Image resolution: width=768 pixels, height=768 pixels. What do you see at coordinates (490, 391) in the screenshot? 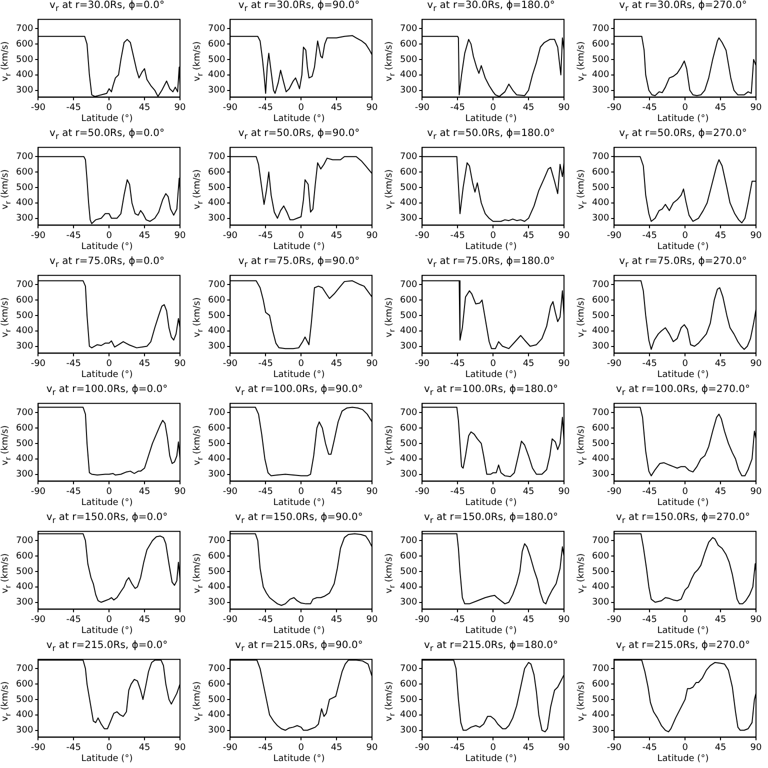
I see `chart-title: v$_{r}$ at r=100.0Rs, ϕ=180.0°` at bounding box center [490, 391].